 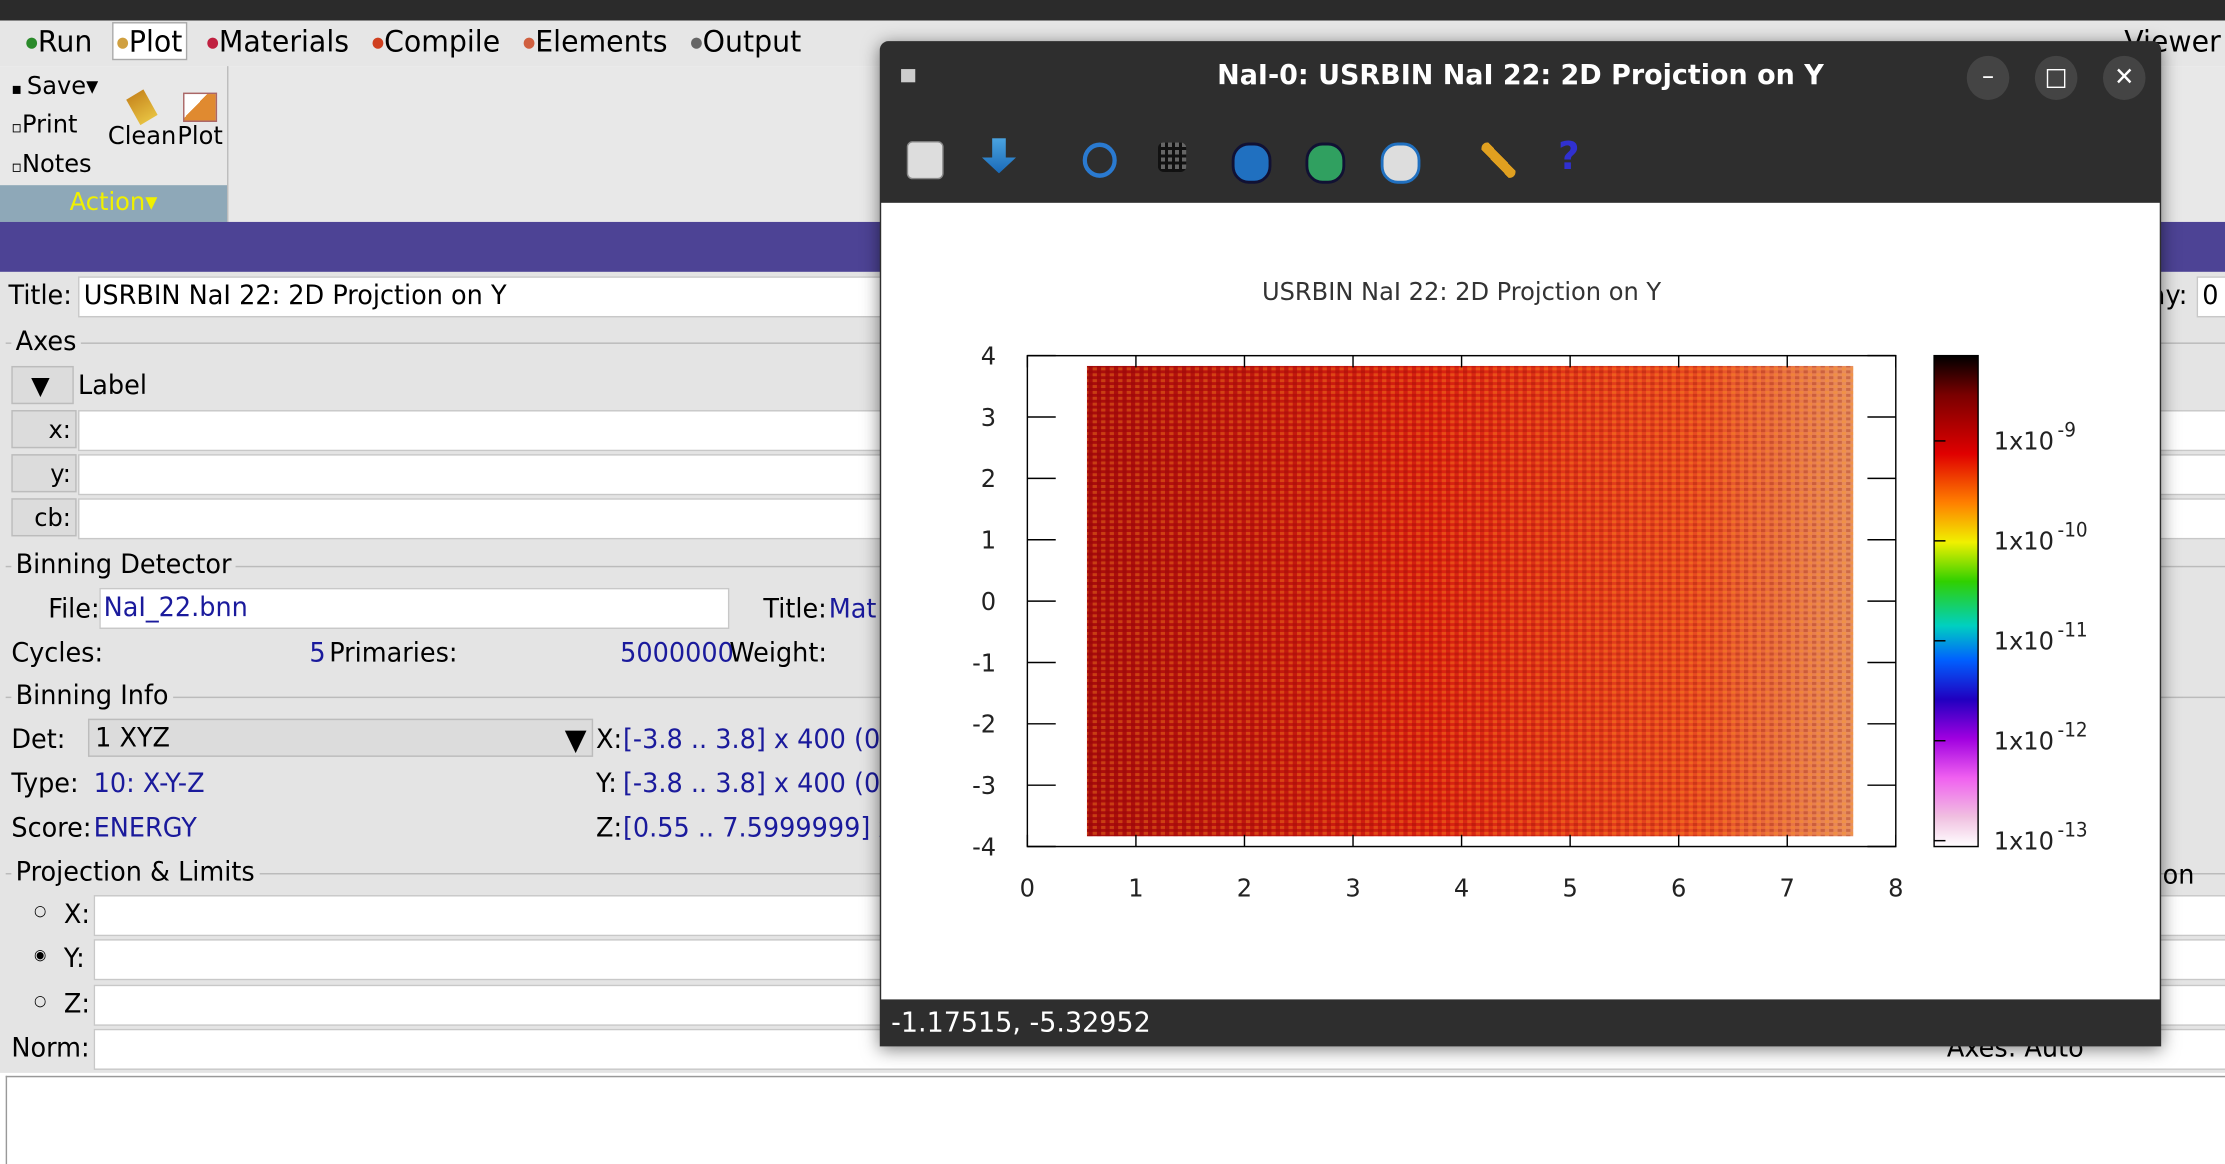 What do you see at coordinates (1520, 75) in the screenshot?
I see `window-title: NaI-0: USRBIN NaI 22: 2D Projction on Y` at bounding box center [1520, 75].